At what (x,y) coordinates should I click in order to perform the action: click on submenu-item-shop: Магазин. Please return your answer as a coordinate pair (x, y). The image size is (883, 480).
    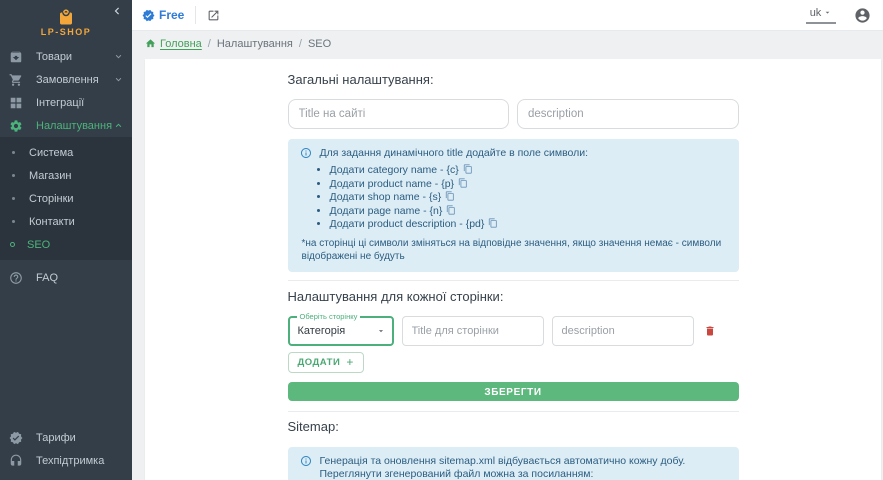
    Looking at the image, I should click on (66, 175).